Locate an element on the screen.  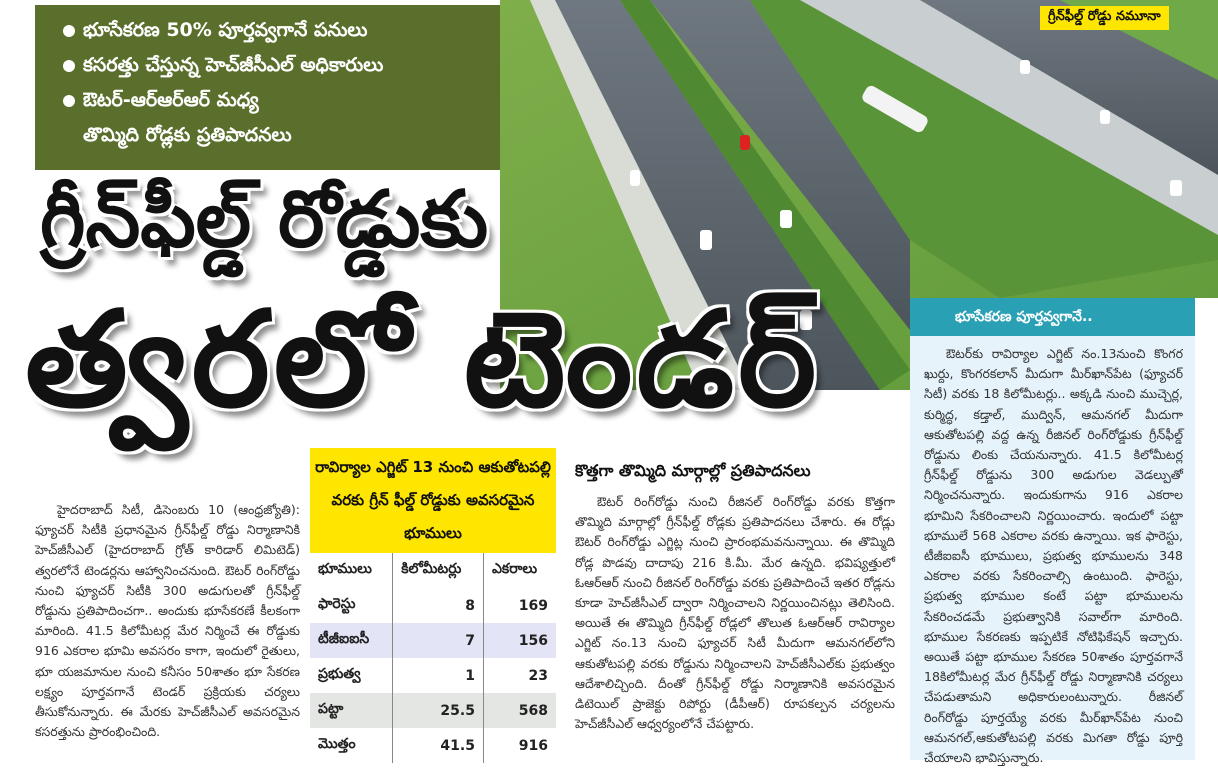
highlight-text: ఔటర్-ఆర్ఆర్ఆర్ మధ్య is located at coordinates (171, 100).